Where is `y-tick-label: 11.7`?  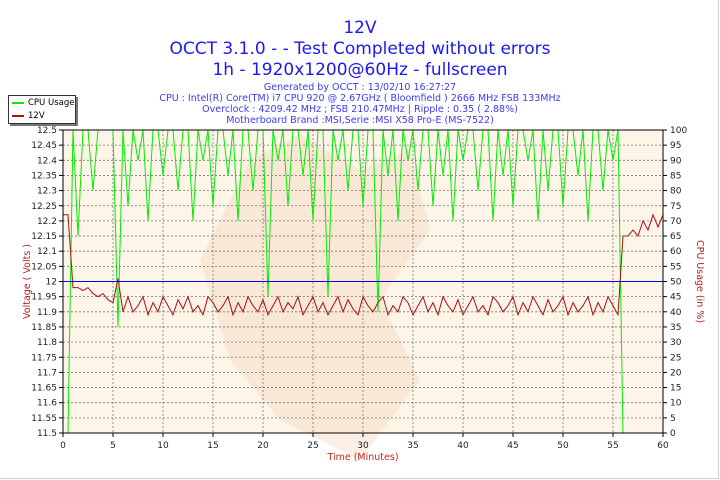
y-tick-label: 11.7 is located at coordinates (47, 373).